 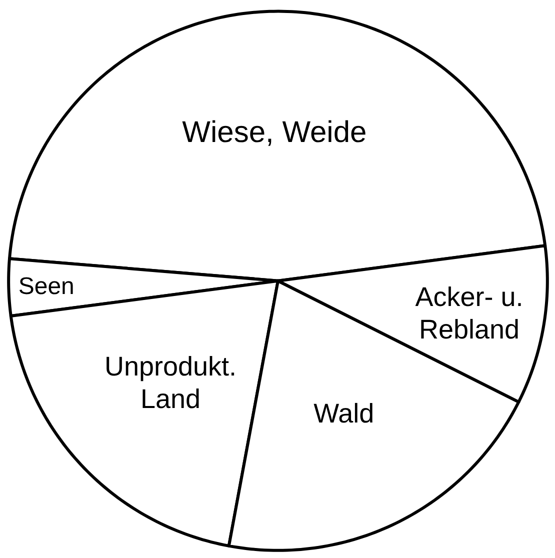 I want to click on slice-label: Wald, so click(x=344, y=413).